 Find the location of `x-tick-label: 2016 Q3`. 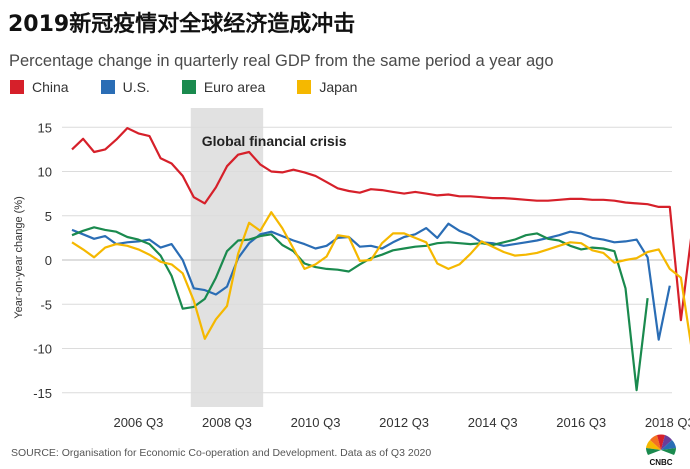

x-tick-label: 2016 Q3 is located at coordinates (581, 422).